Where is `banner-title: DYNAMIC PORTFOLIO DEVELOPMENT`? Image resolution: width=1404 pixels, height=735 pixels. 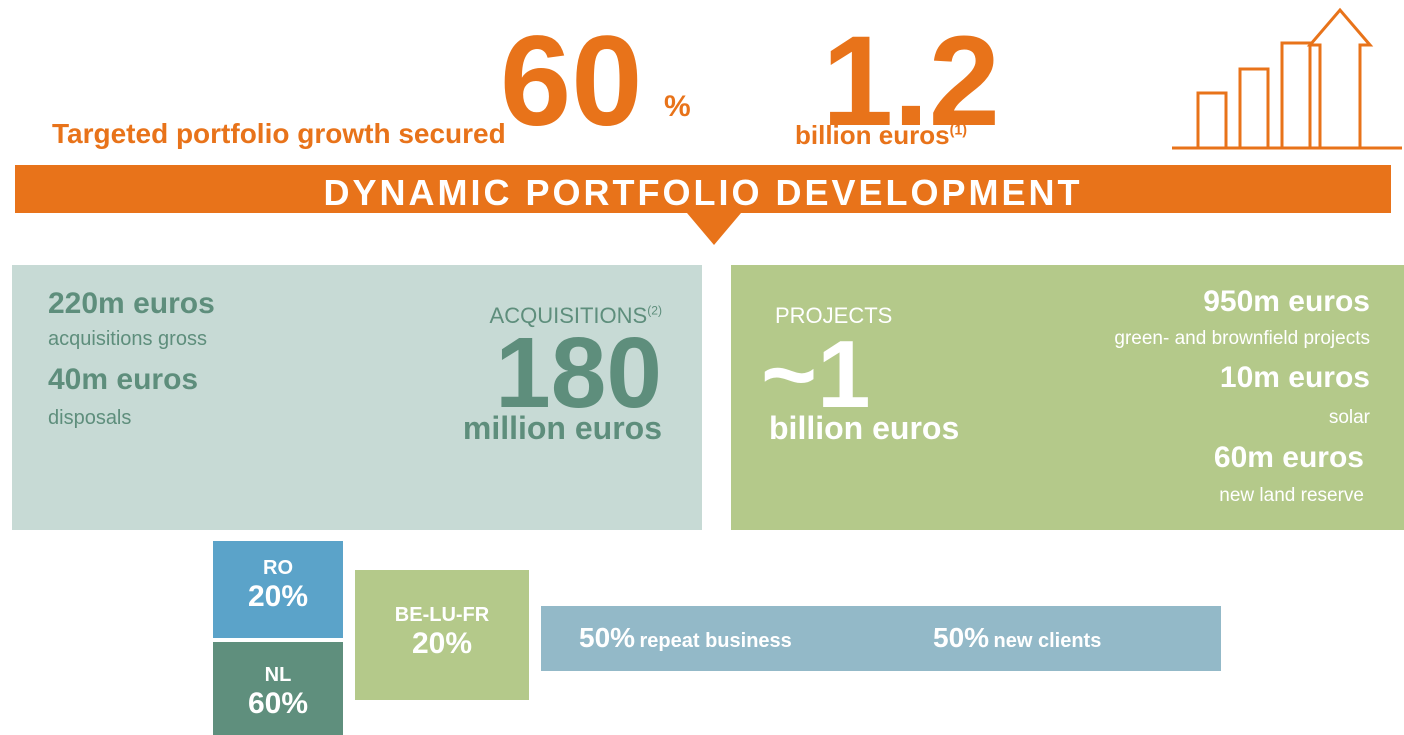 banner-title: DYNAMIC PORTFOLIO DEVELOPMENT is located at coordinates (703, 192).